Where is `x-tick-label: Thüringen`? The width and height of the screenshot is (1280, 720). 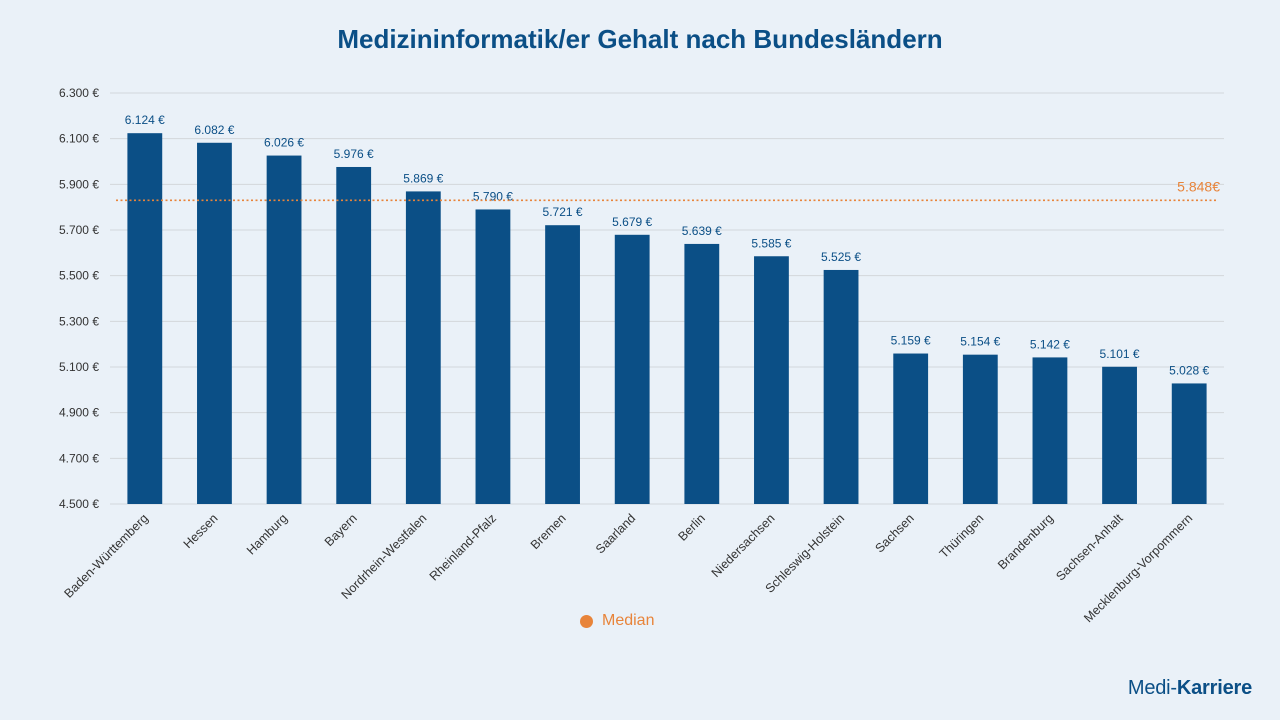
x-tick-label: Thüringen is located at coordinates (962, 536).